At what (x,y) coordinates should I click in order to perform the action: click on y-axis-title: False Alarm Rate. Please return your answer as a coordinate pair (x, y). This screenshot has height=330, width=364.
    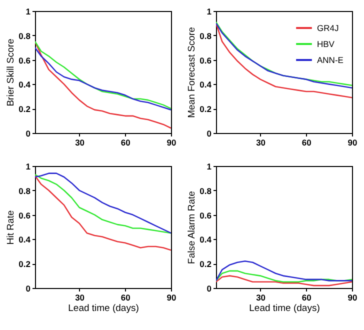
    Looking at the image, I should click on (192, 227).